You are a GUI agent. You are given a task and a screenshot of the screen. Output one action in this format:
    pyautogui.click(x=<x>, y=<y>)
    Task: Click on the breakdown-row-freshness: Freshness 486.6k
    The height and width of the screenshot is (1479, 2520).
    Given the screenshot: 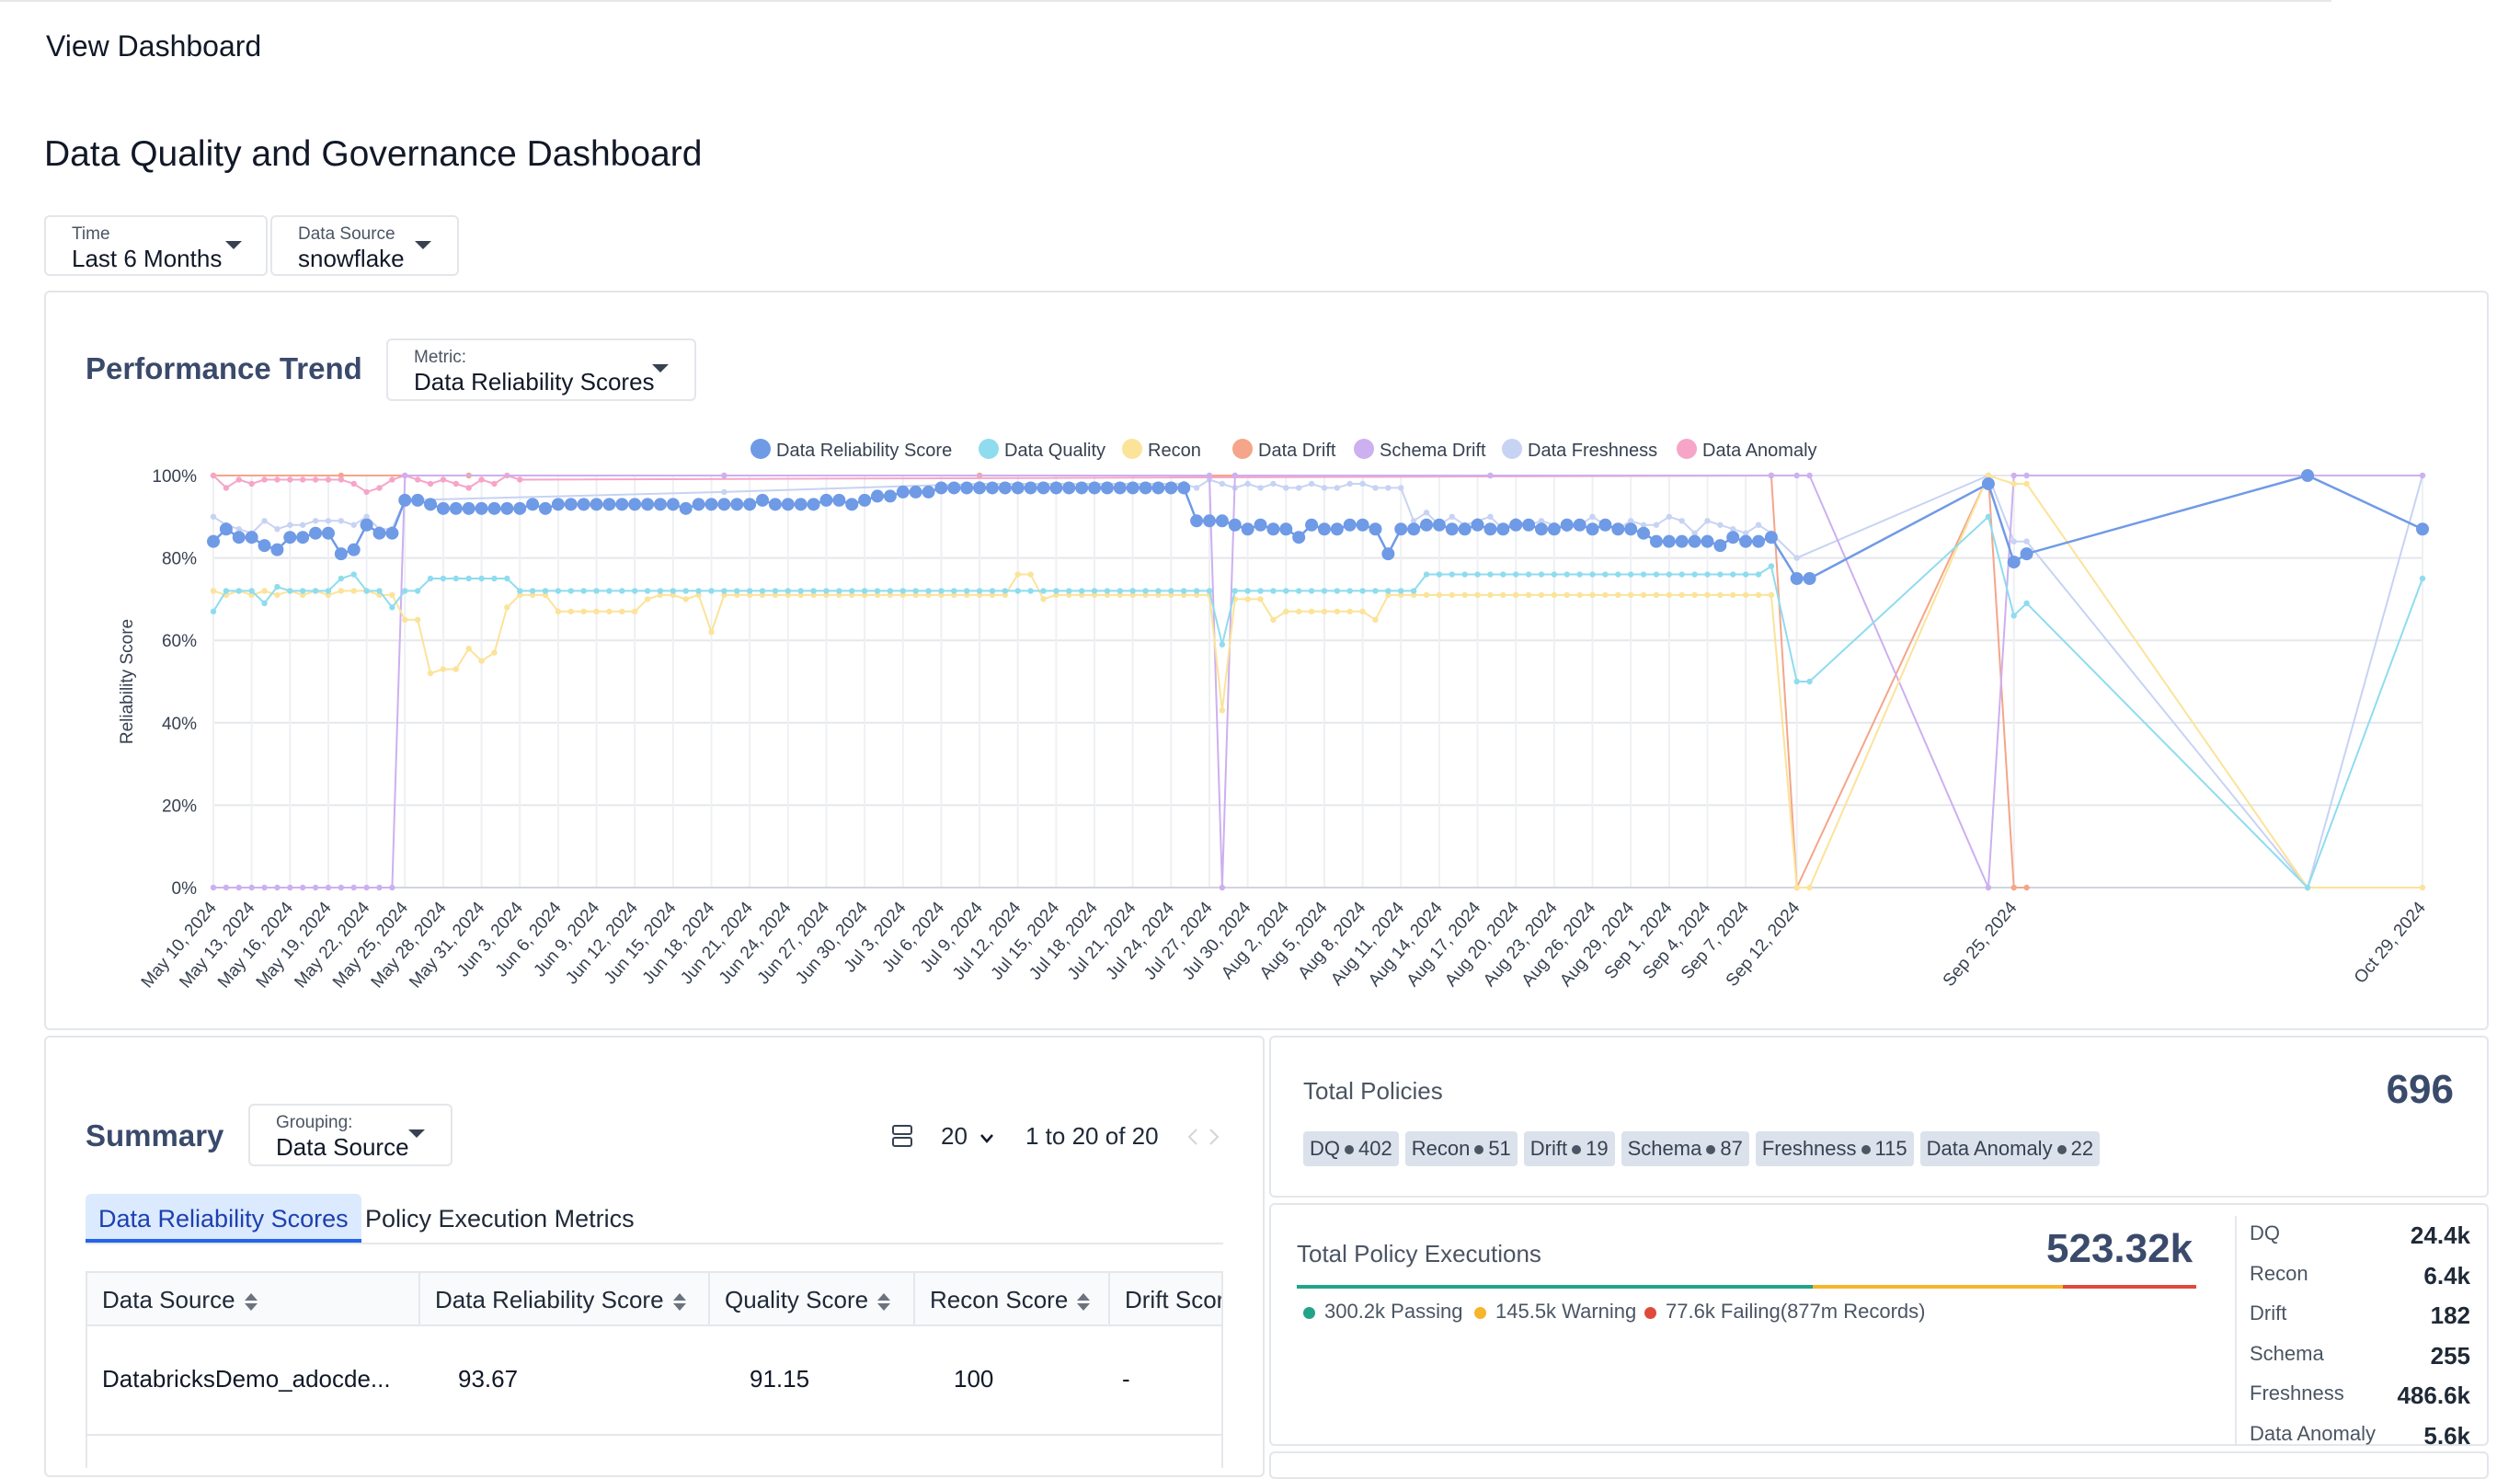 What is the action you would take?
    pyautogui.click(x=2360, y=1396)
    